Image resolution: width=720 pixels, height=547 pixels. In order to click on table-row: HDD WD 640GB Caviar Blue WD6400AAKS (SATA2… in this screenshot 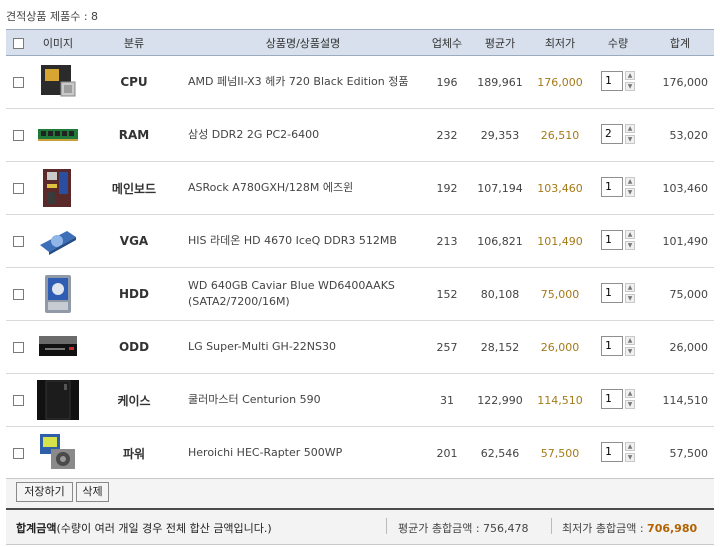, I will do `click(360, 294)`.